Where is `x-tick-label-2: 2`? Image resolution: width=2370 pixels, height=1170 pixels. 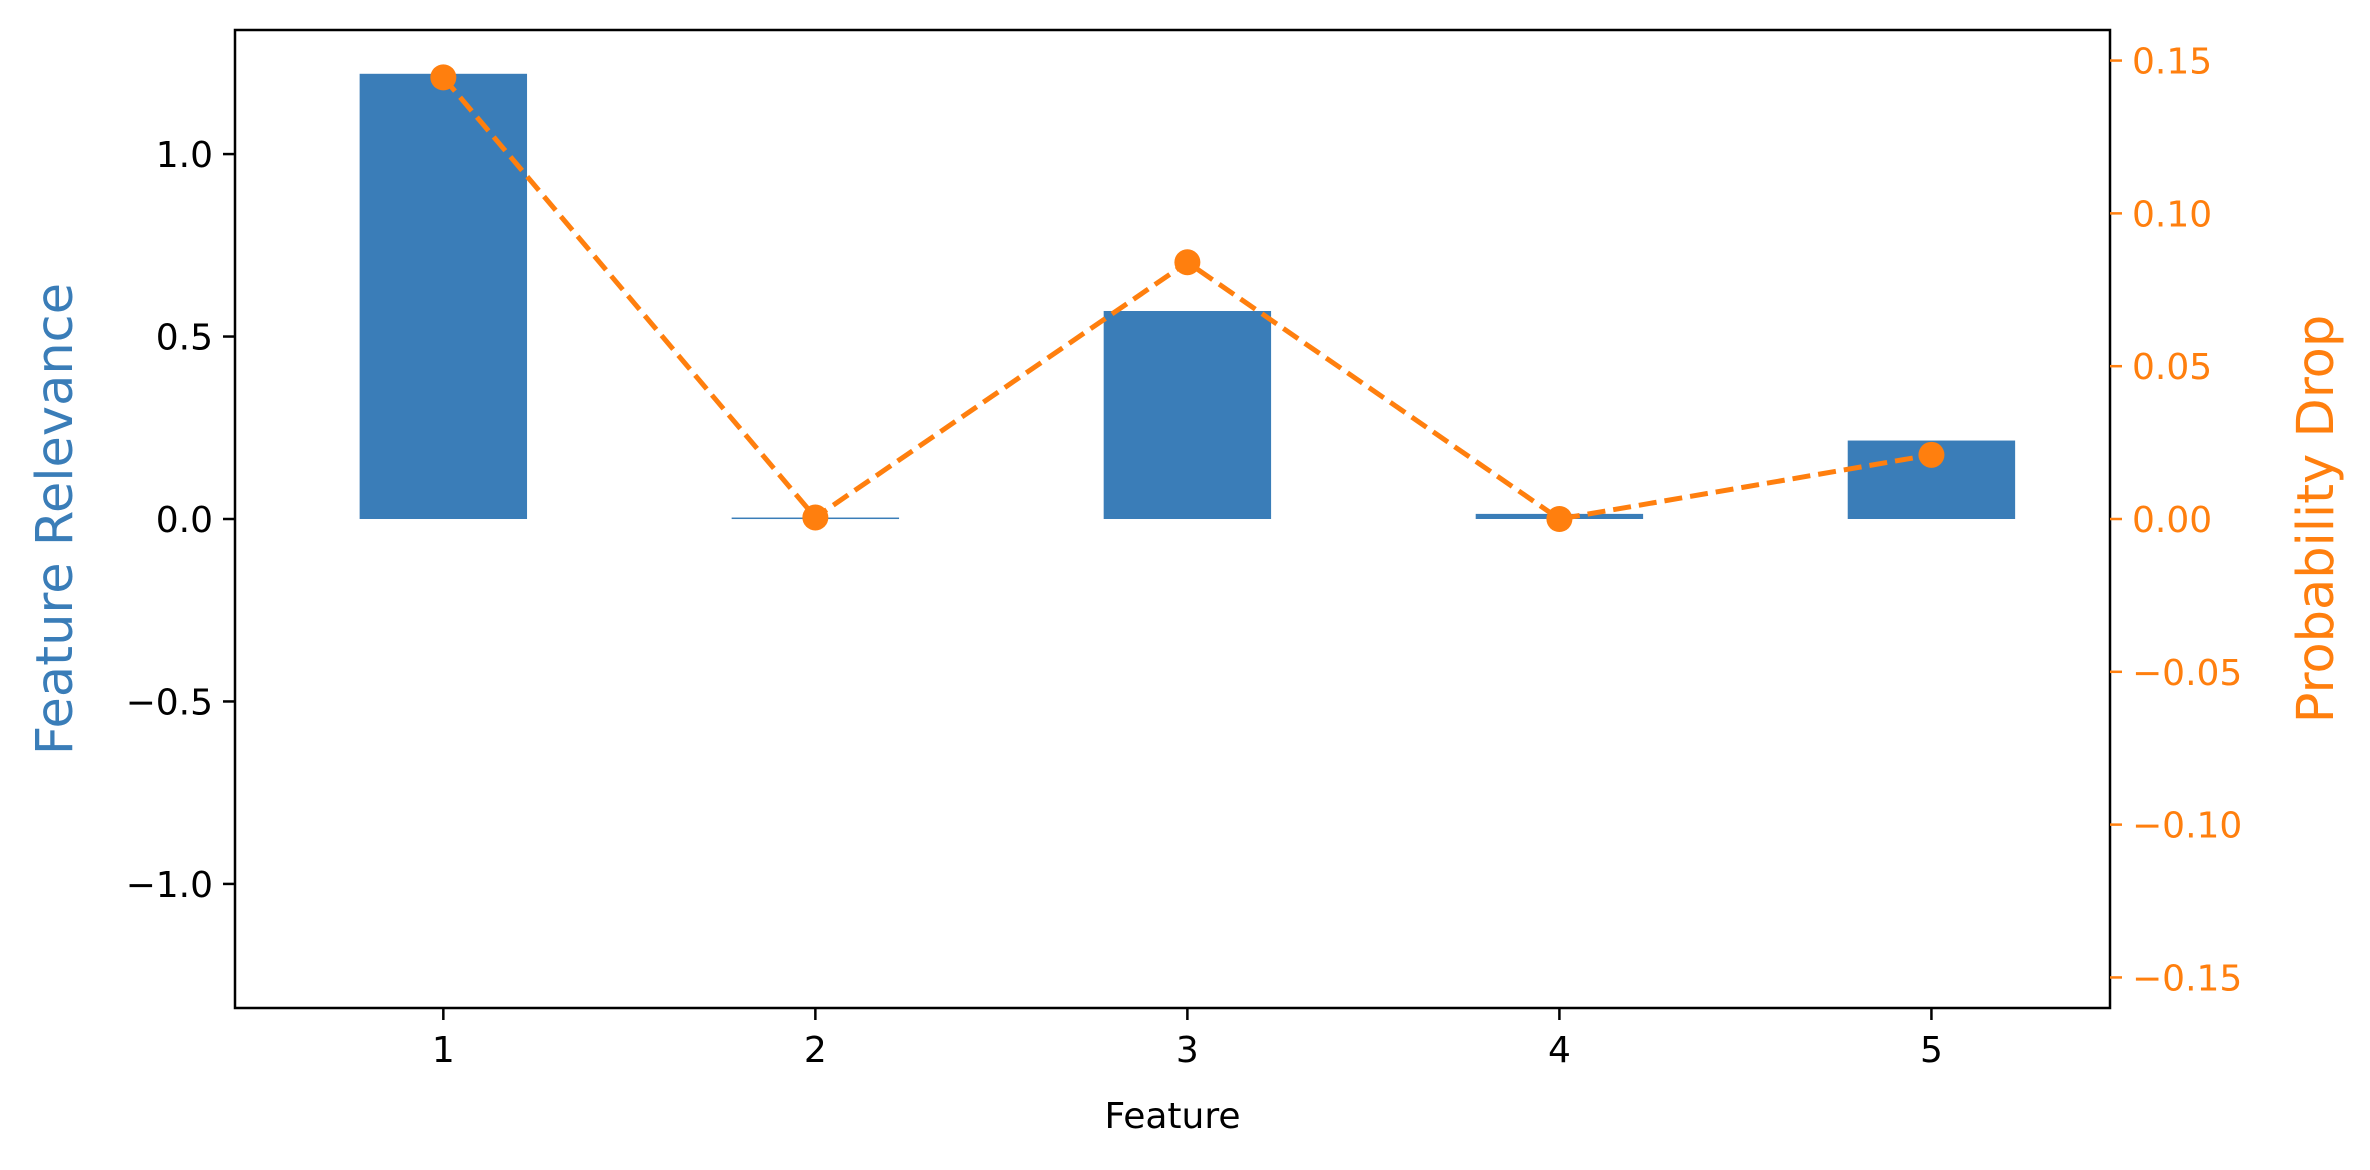 x-tick-label-2: 2 is located at coordinates (815, 1050).